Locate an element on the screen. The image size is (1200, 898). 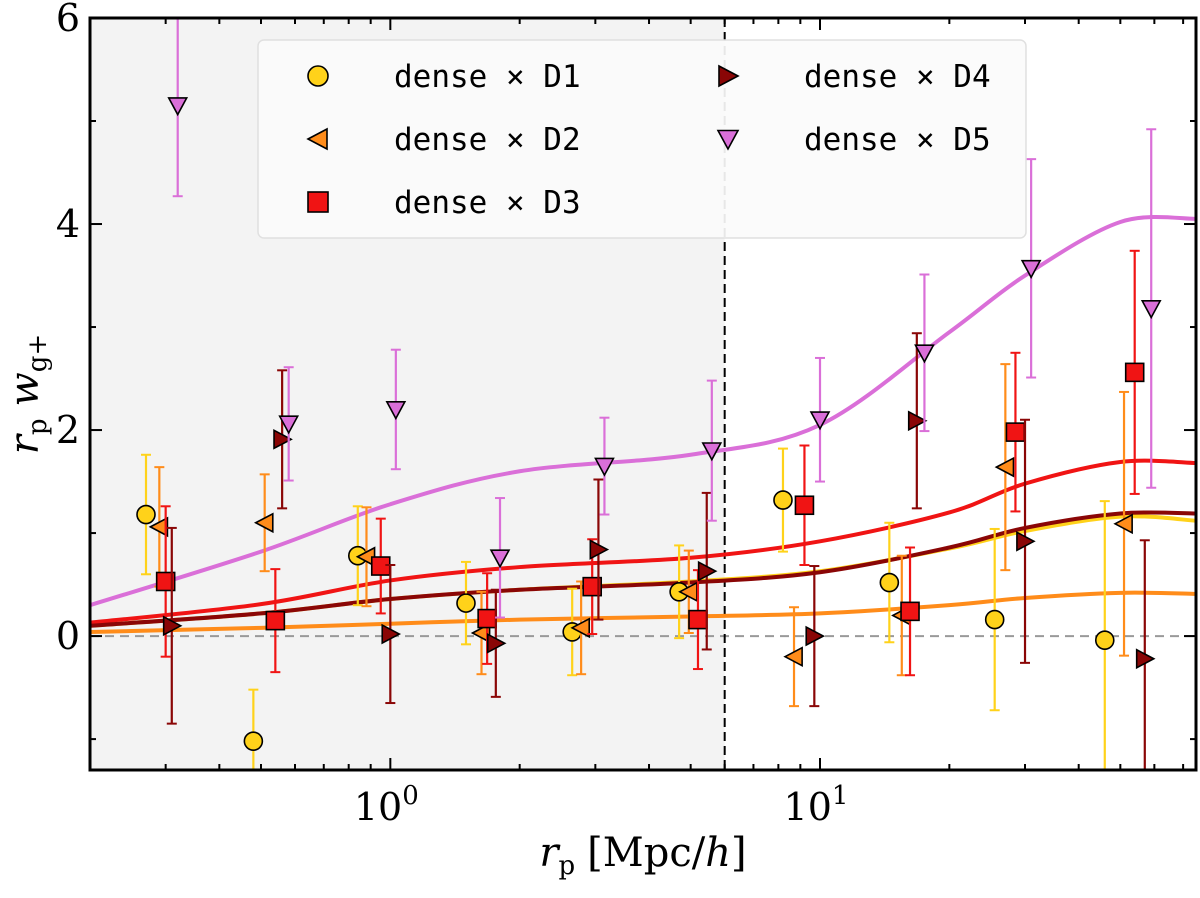
x-tick-label: 10¹ is located at coordinates (816, 805).